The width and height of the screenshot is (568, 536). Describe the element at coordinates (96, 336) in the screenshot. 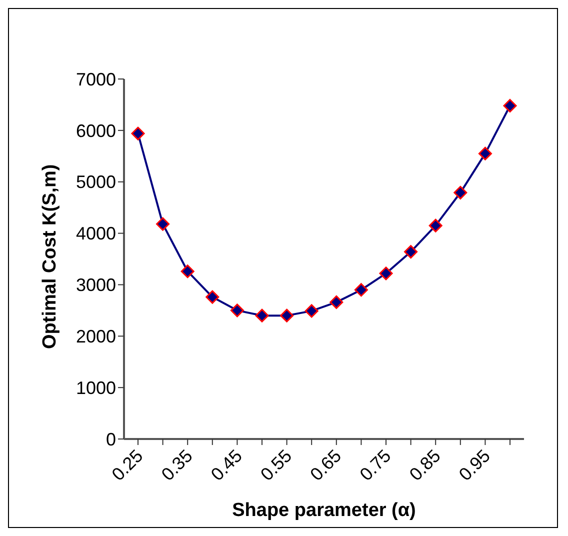

I see `y-tick-label: 2000` at that location.